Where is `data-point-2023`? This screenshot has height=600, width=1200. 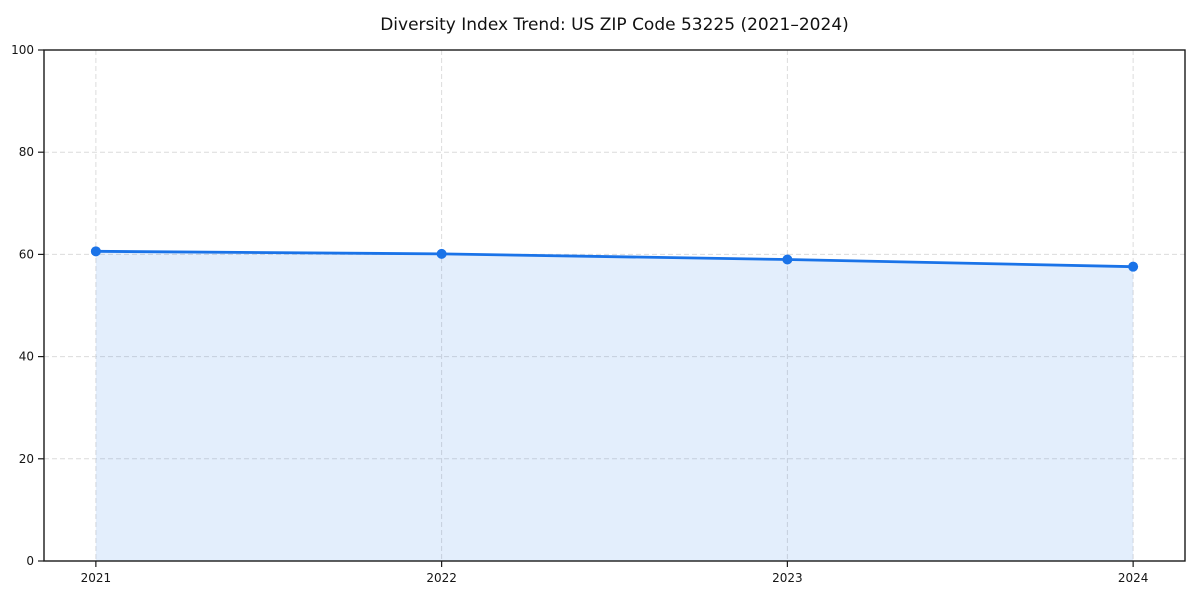 data-point-2023 is located at coordinates (787, 259).